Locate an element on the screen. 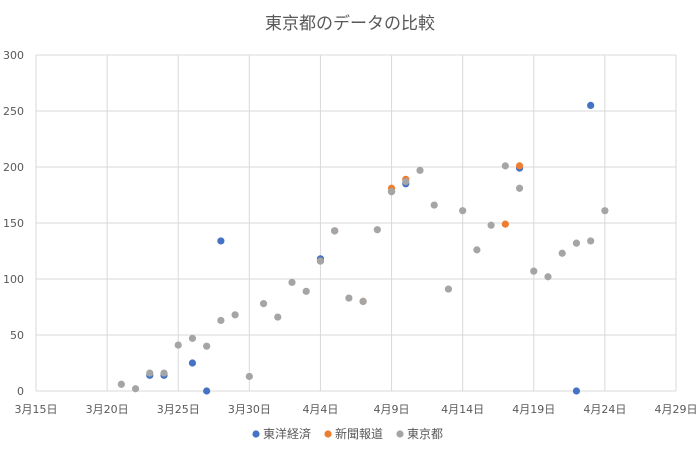 This screenshot has height=459, width=700. legend: 東洋経済 新聞報道 東京都 is located at coordinates (347, 433).